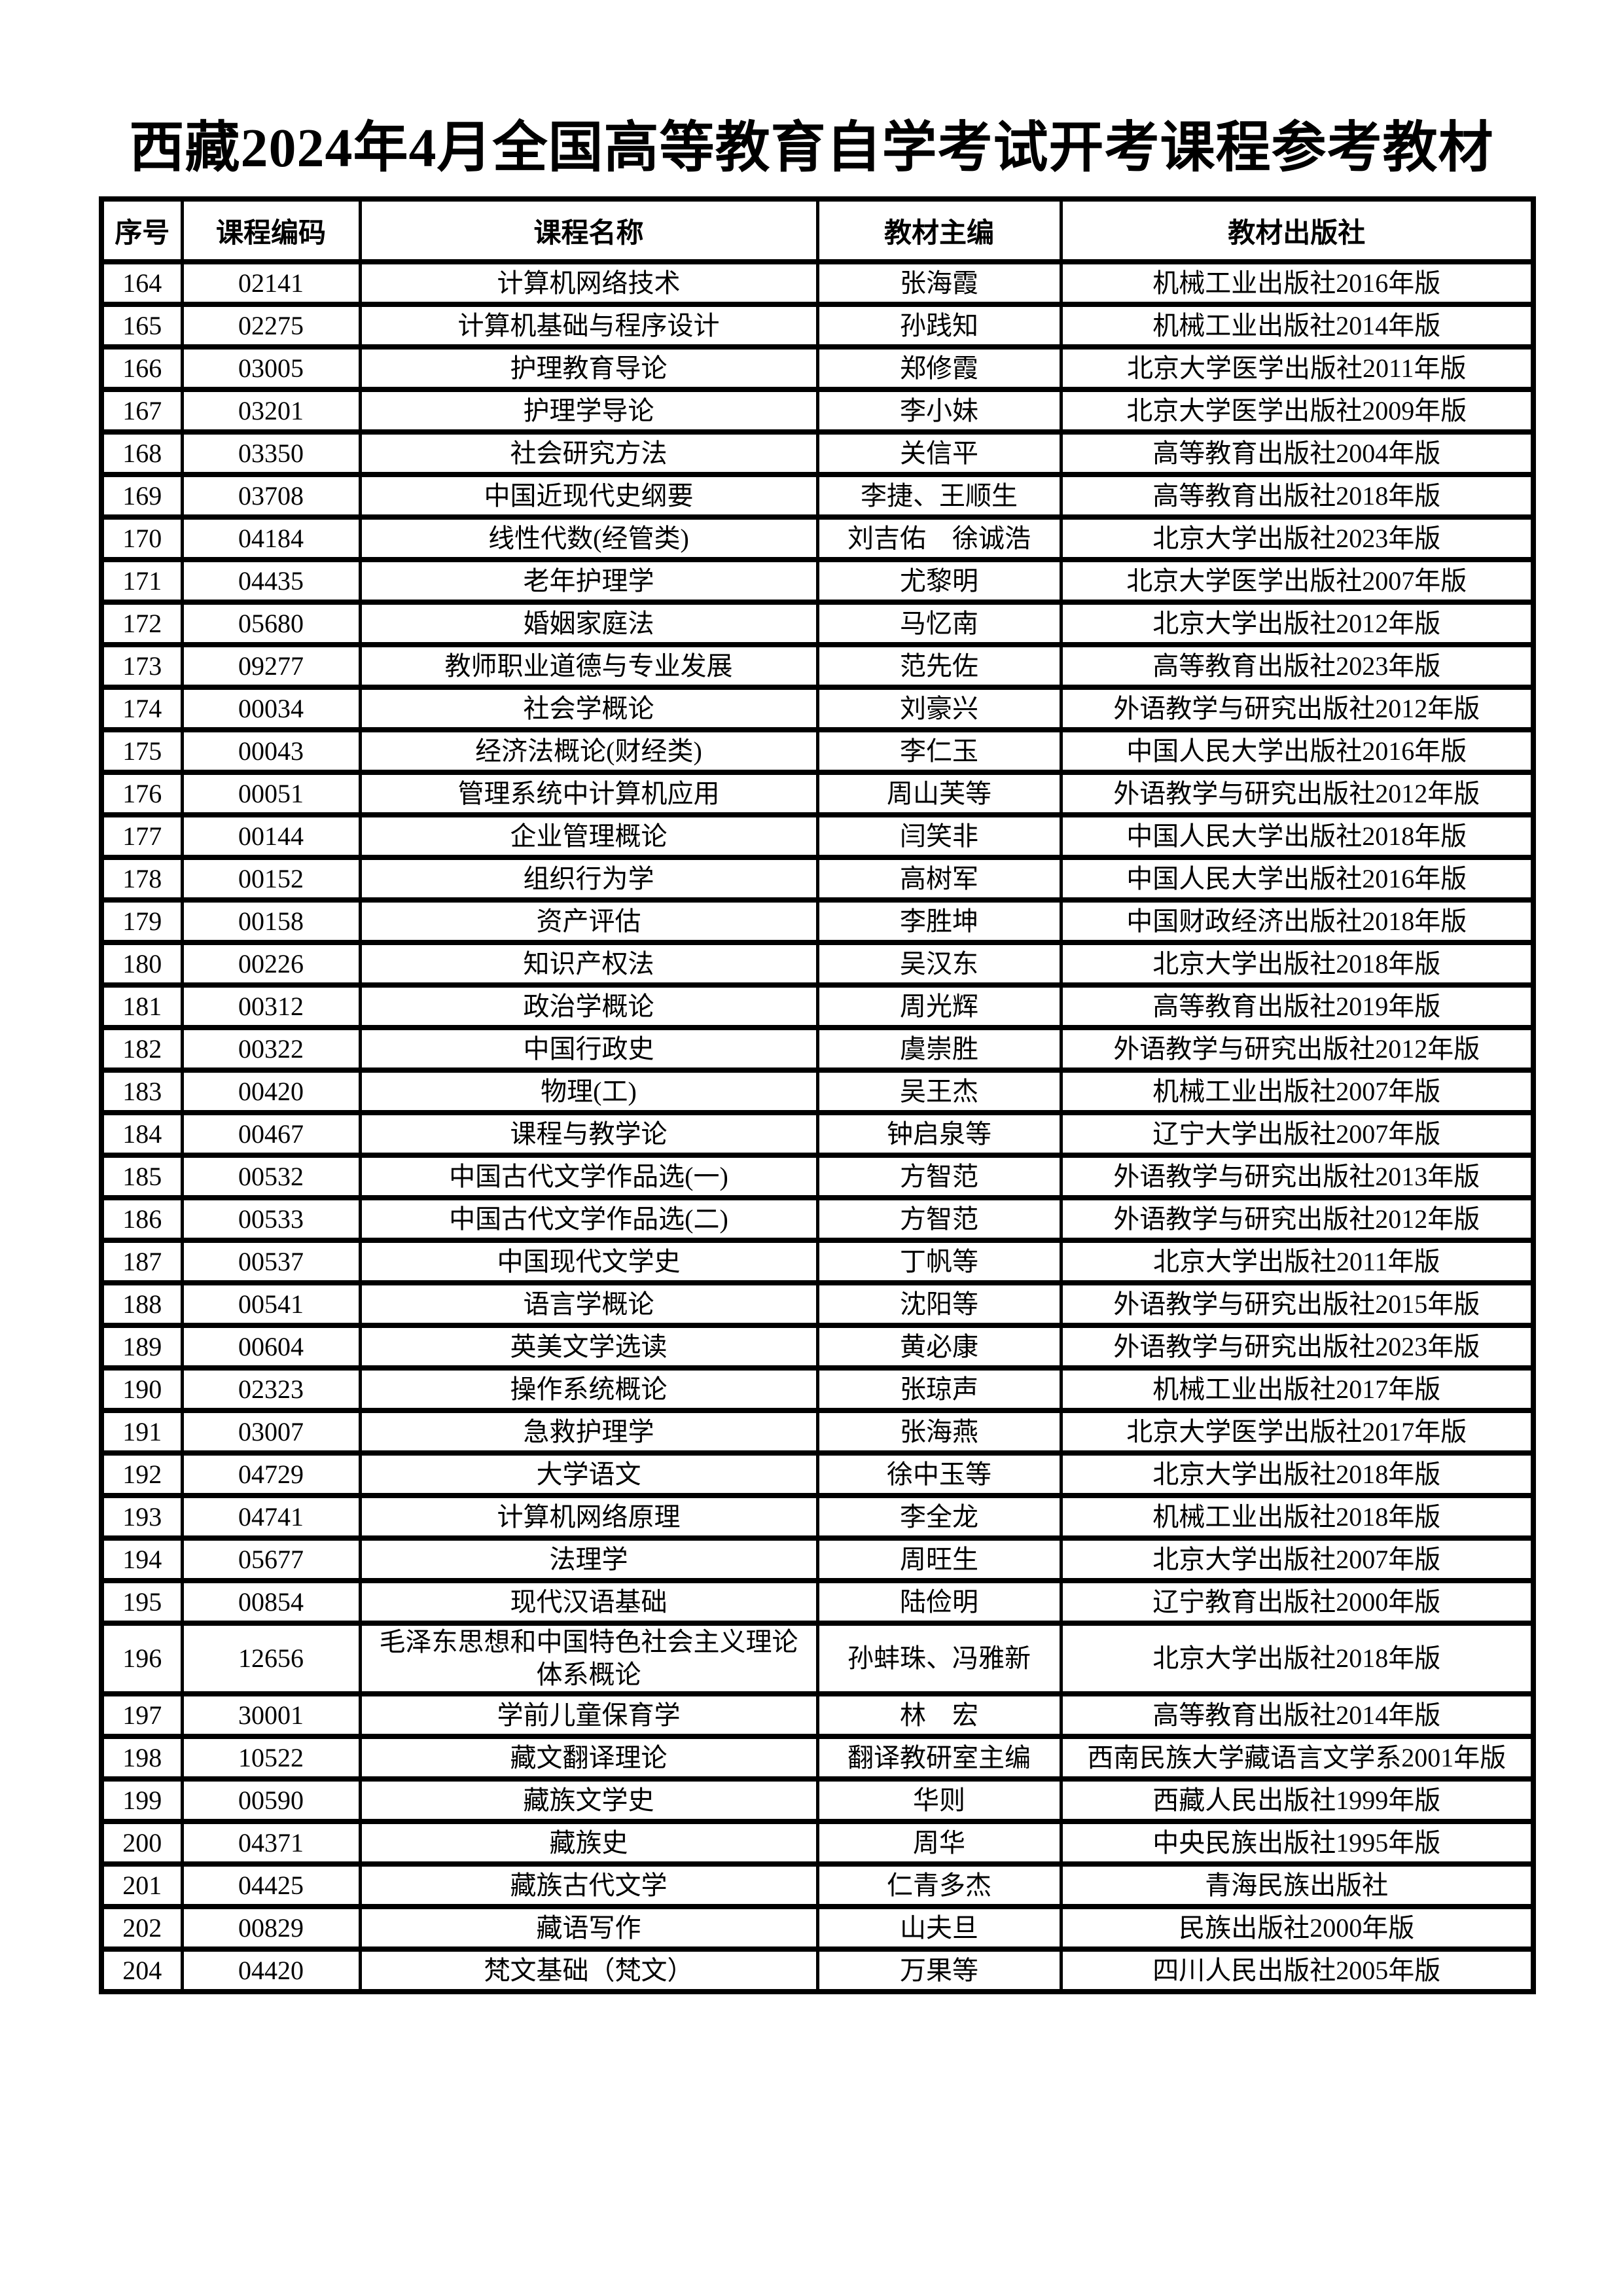  Describe the element at coordinates (939, 708) in the screenshot. I see `cell-editor: 刘豪兴` at that location.